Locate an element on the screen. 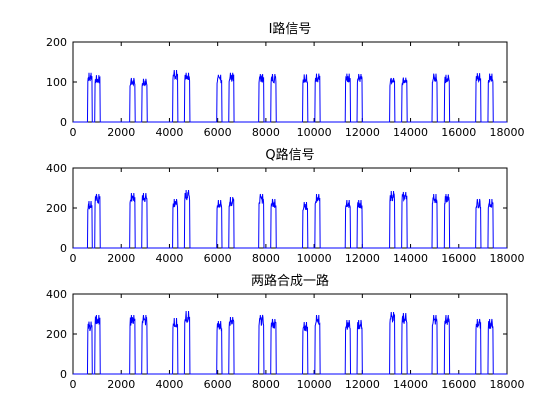 The width and height of the screenshot is (560, 420). i-signal-x-tick-label: 6000 is located at coordinates (218, 132).